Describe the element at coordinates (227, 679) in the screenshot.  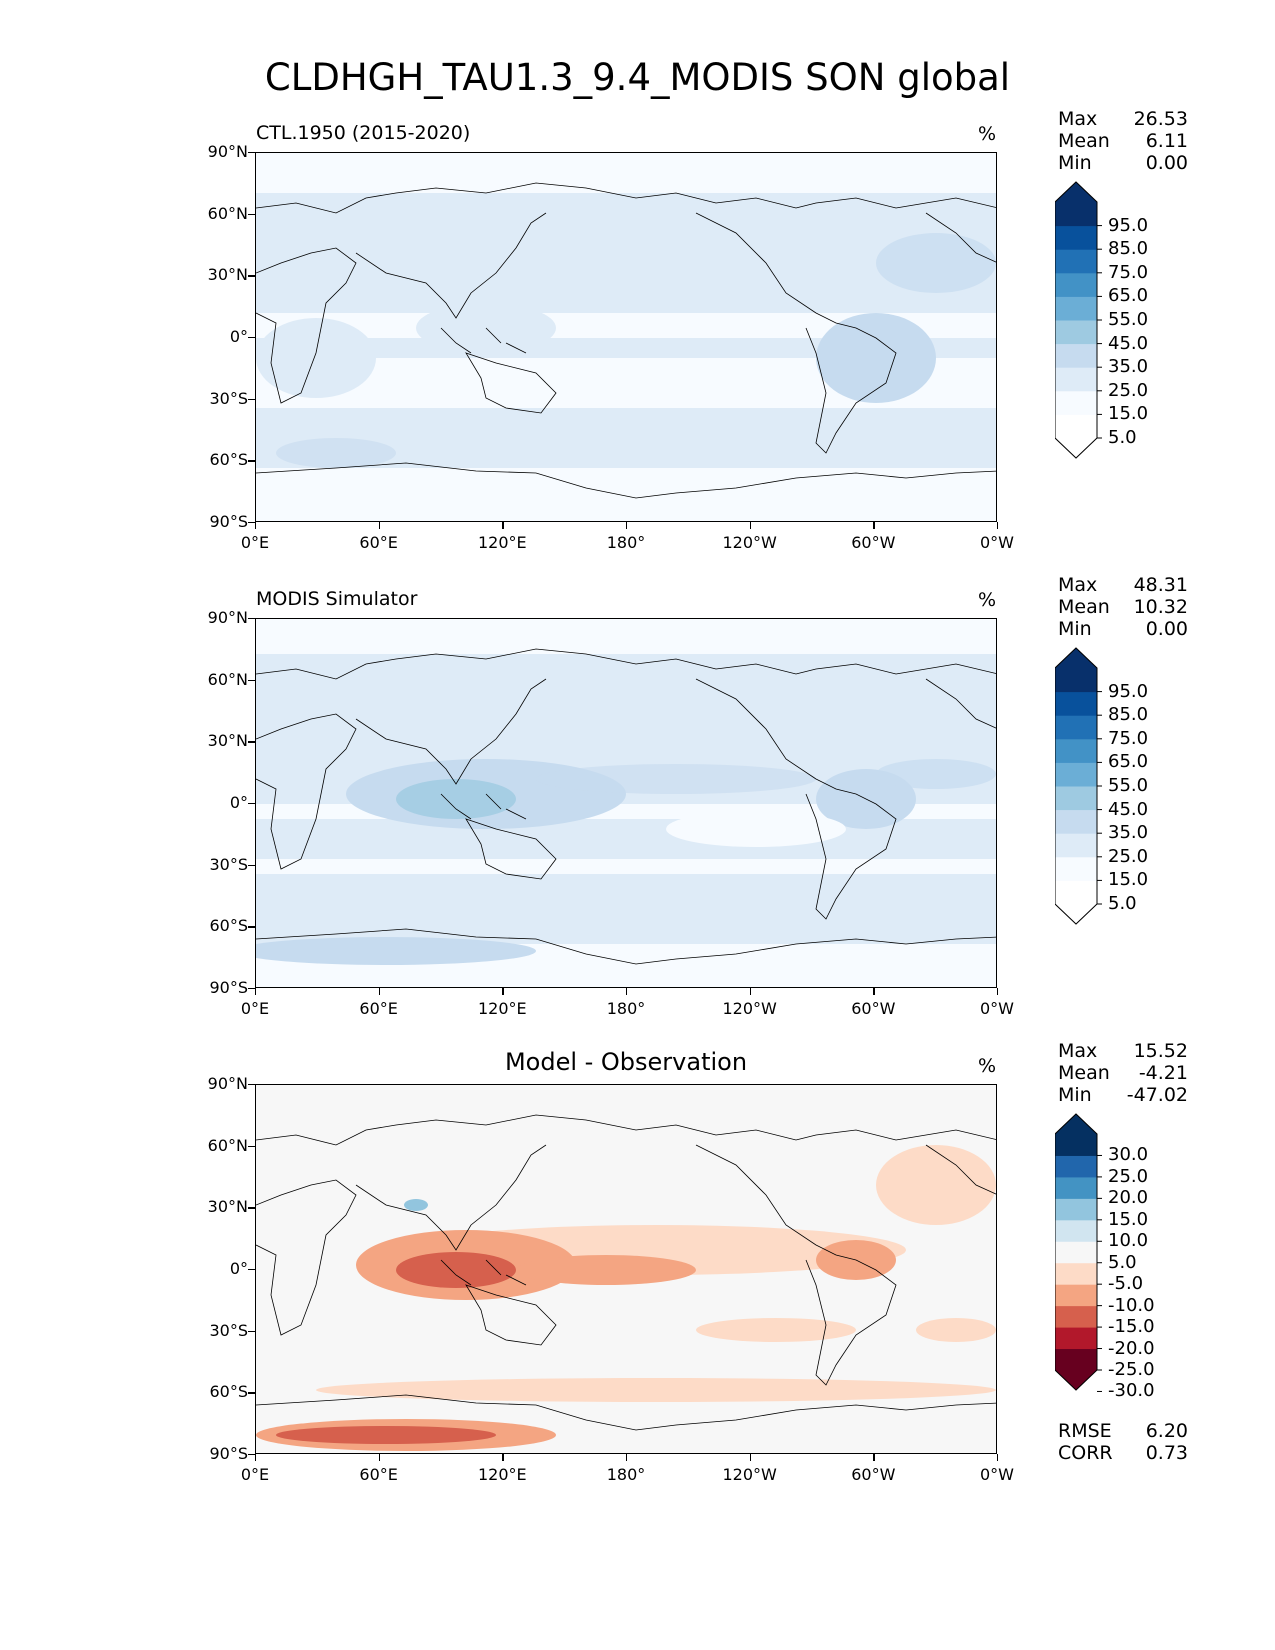
I see `y-tick-label: 60°N` at that location.